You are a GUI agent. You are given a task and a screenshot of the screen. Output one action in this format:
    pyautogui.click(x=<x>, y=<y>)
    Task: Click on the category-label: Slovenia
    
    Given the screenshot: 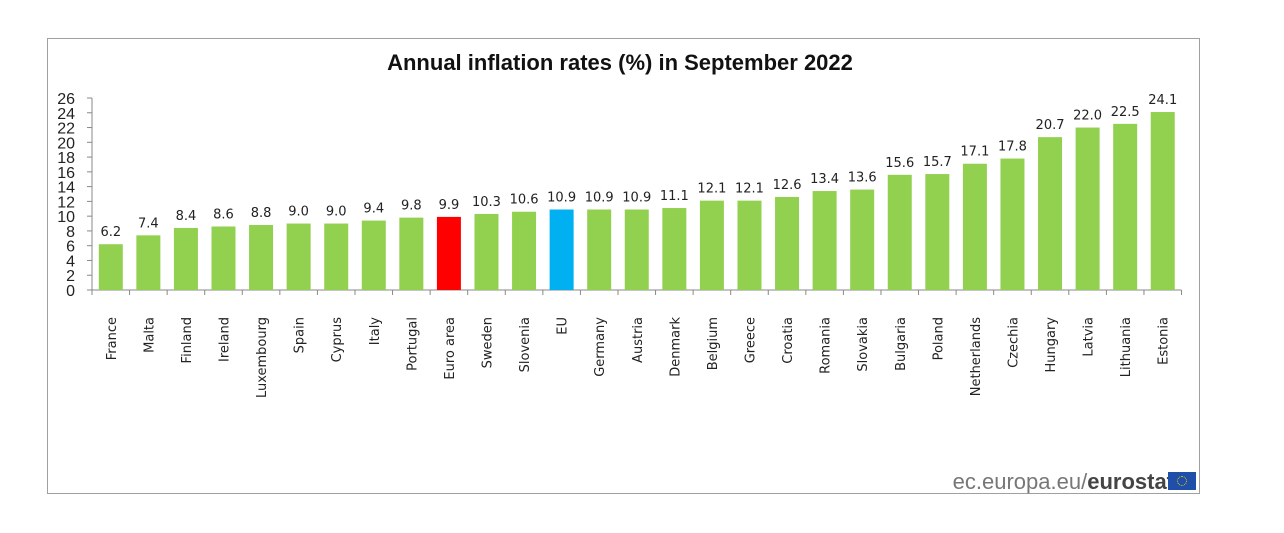 What is the action you would take?
    pyautogui.click(x=525, y=344)
    